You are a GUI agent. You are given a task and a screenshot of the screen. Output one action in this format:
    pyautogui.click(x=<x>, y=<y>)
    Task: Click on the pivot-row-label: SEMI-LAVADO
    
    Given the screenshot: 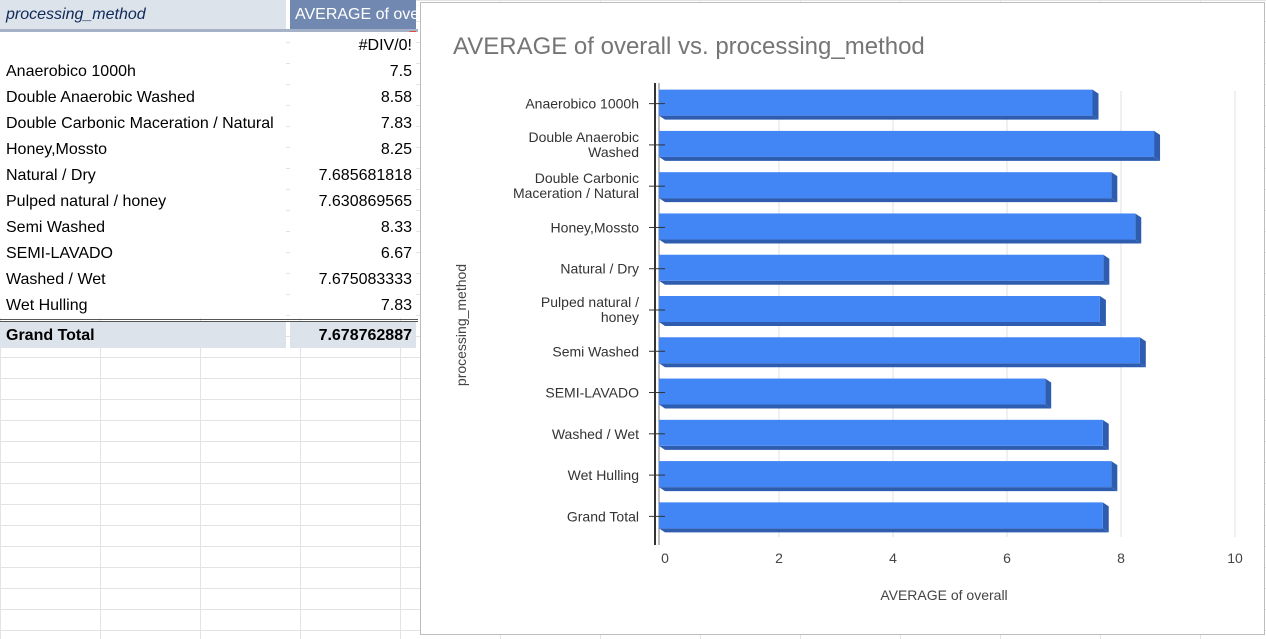 What is the action you would take?
    pyautogui.click(x=143, y=253)
    